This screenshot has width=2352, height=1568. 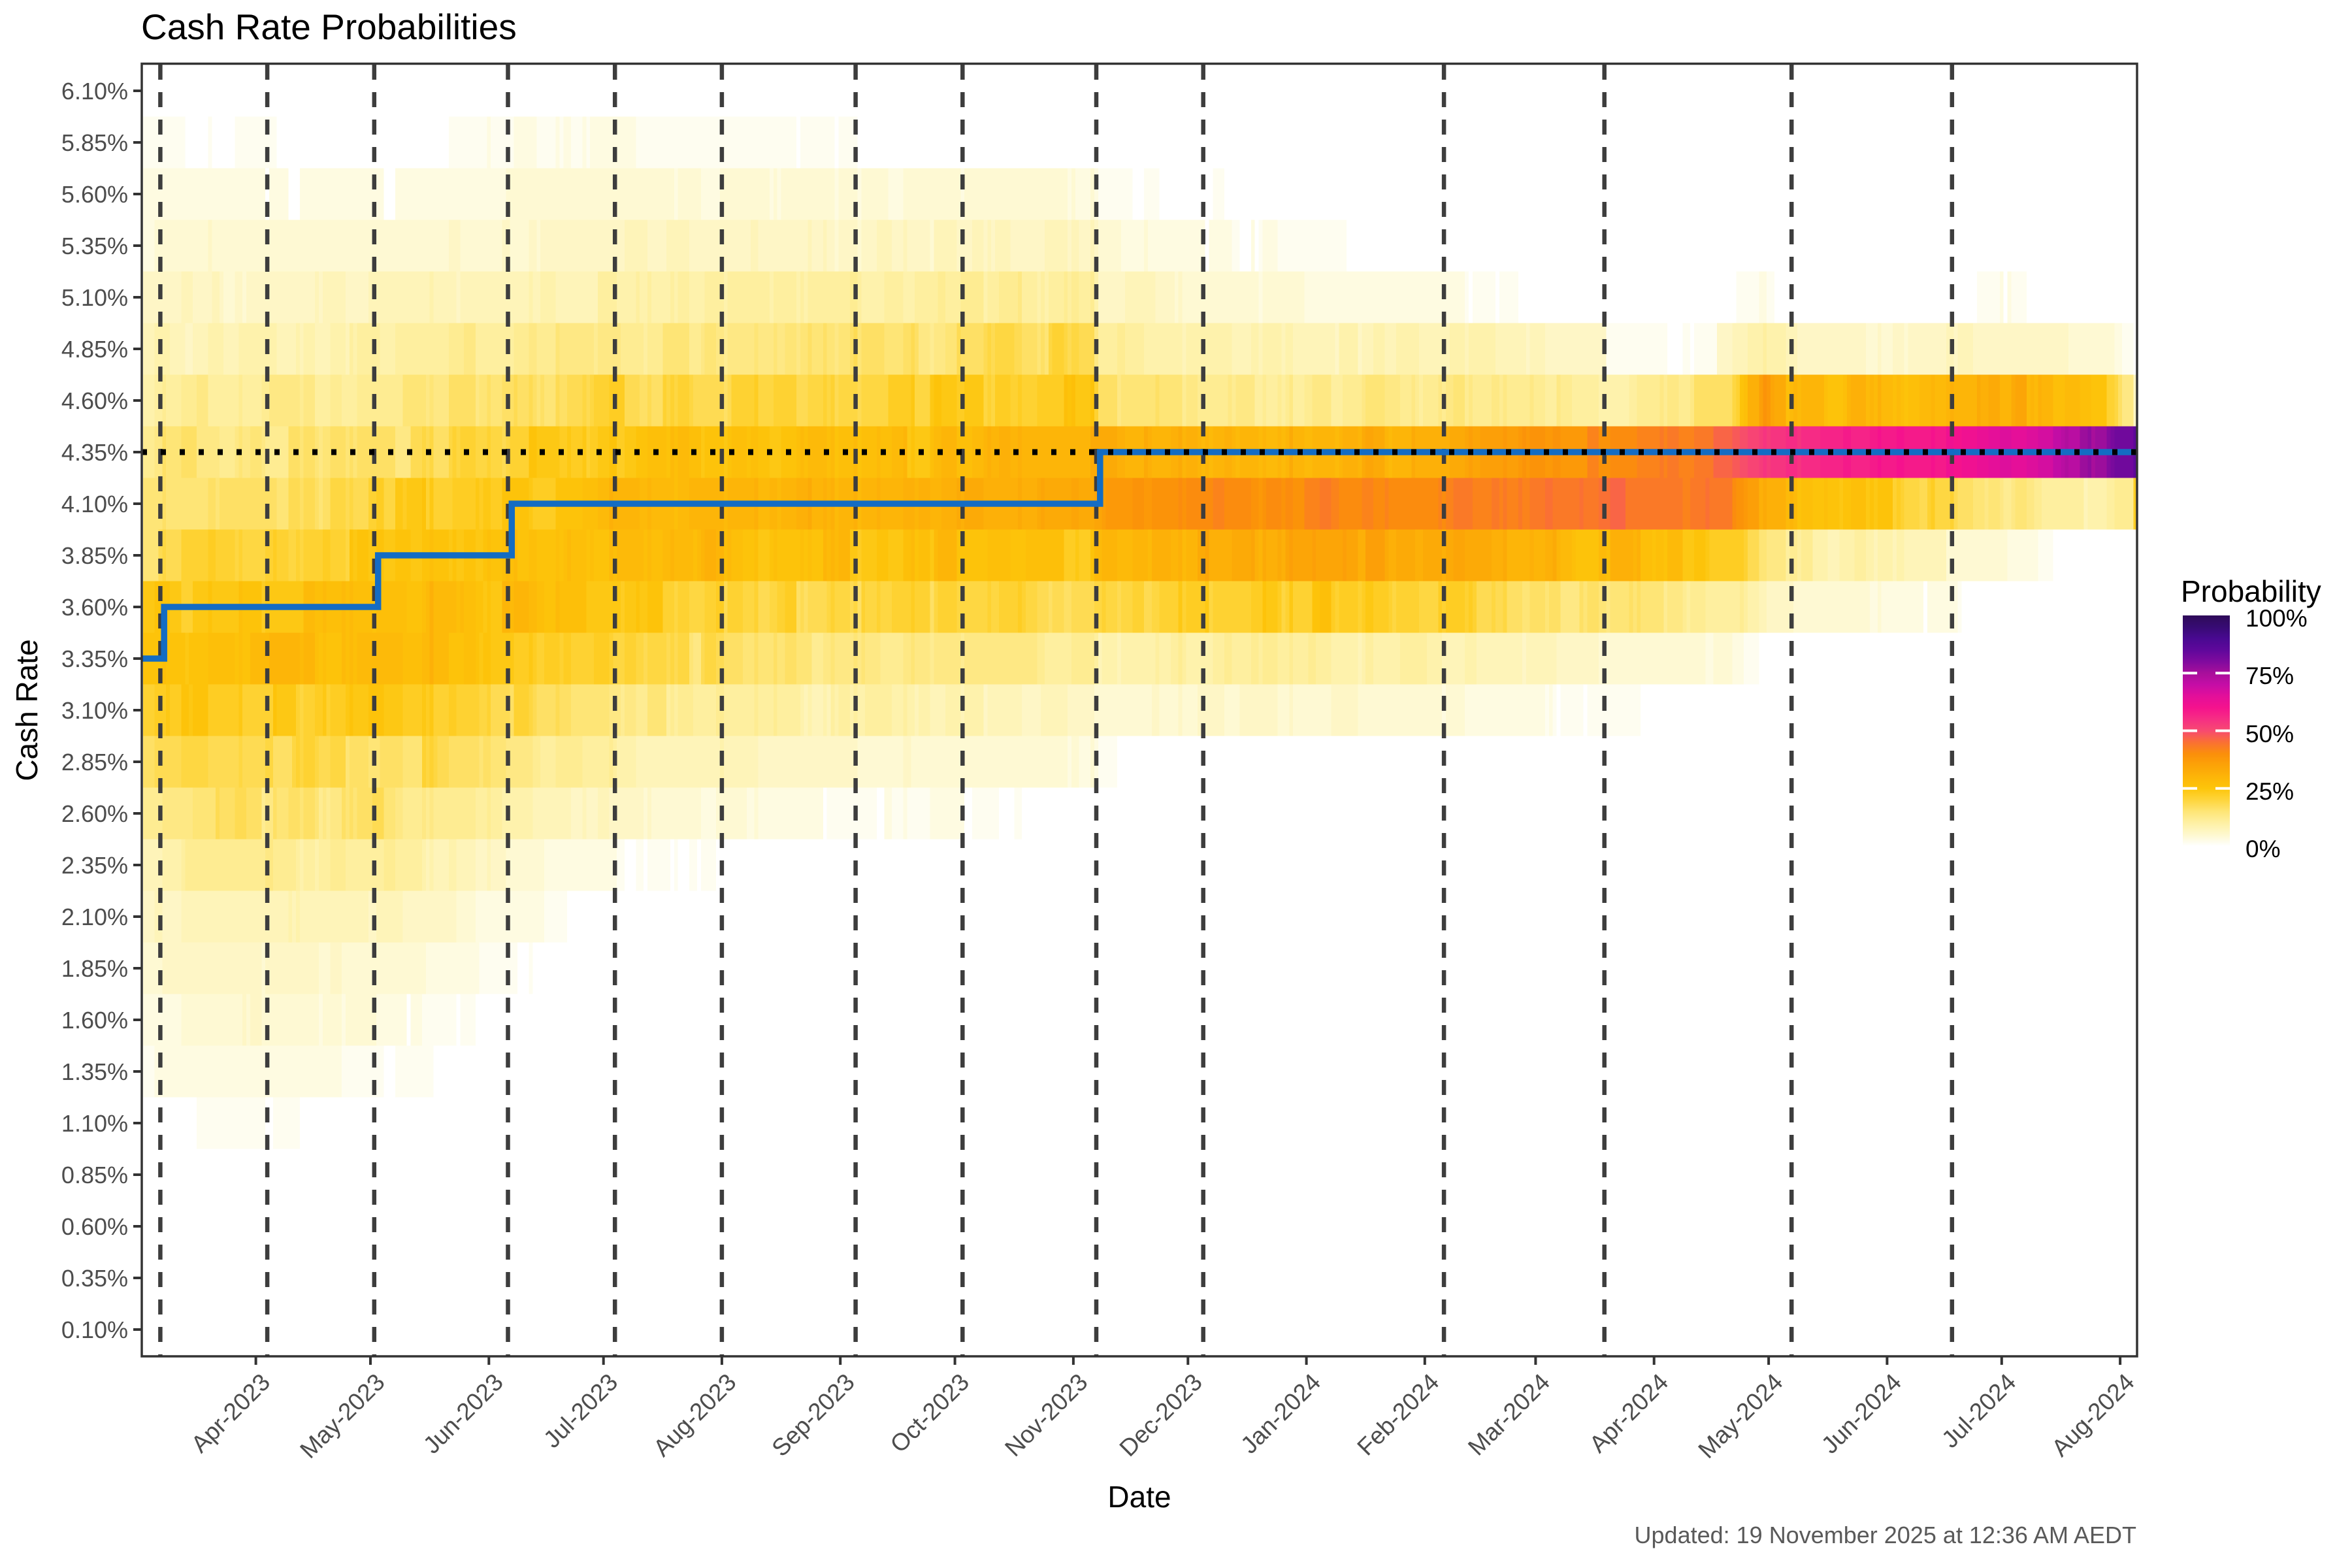 What do you see at coordinates (94, 607) in the screenshot?
I see `svg-text: 3.60%` at bounding box center [94, 607].